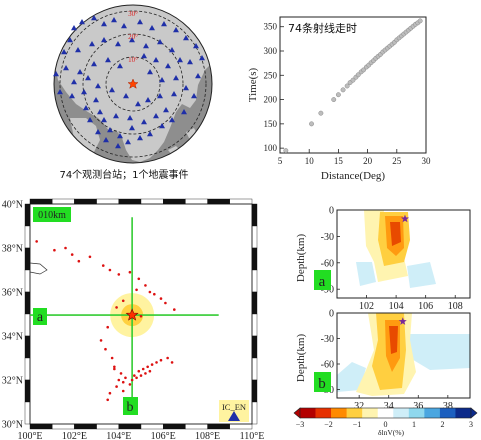 This screenshot has height=440, width=481. Describe the element at coordinates (12, 249) in the screenshot. I see `map-lat-label: 38°N` at that location.